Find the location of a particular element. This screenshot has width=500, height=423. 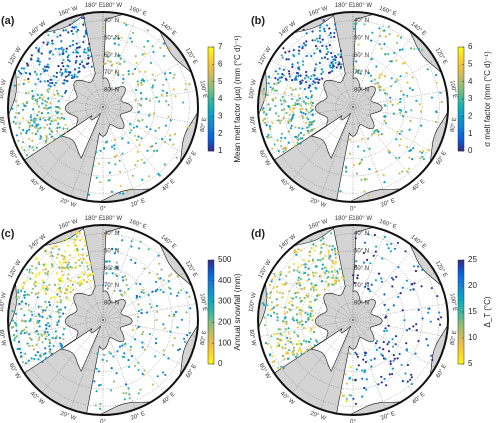

latitude-label: 50° N is located at coordinates (361, 251).